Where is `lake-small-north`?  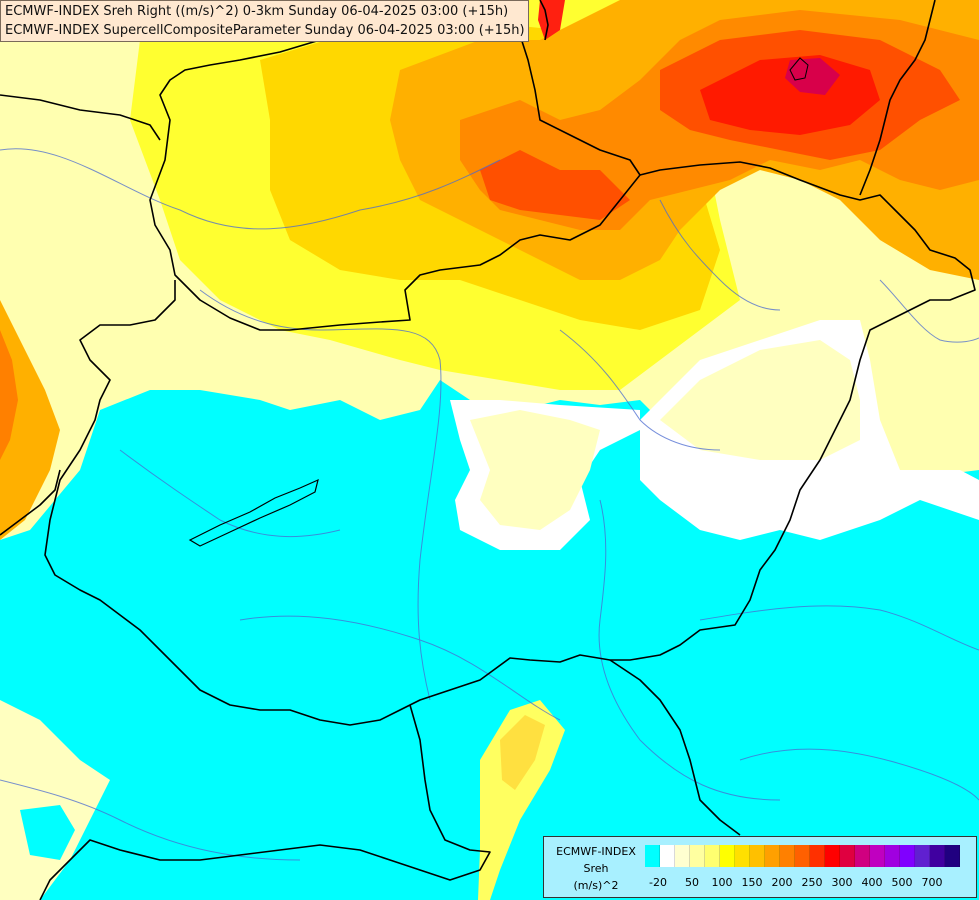 lake-small-north is located at coordinates (799, 69).